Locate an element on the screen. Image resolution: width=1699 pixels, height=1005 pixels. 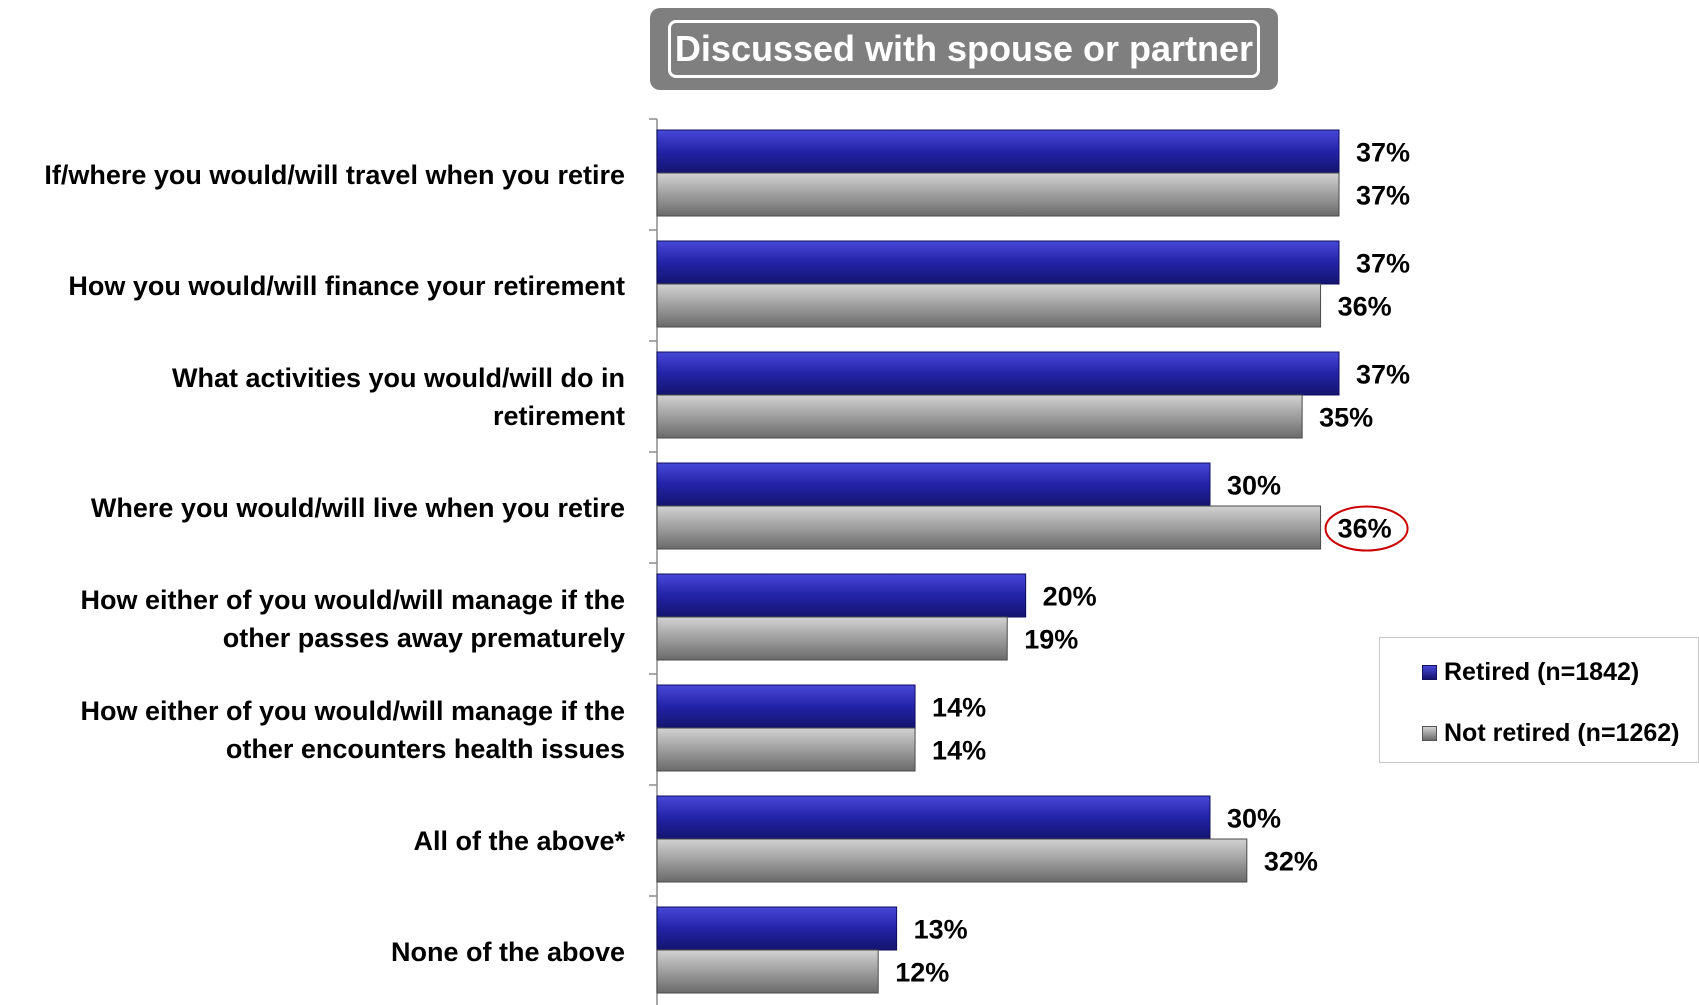
data-label-not-retired: 35% is located at coordinates (1346, 418).